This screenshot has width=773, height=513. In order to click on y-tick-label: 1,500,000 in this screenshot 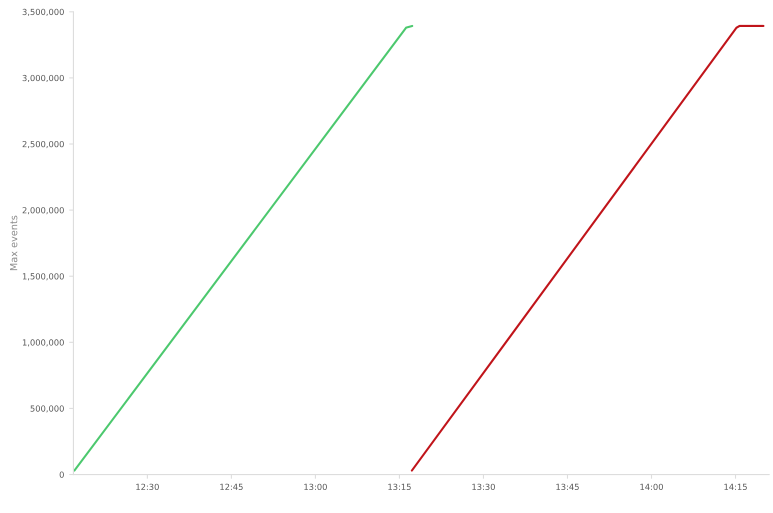, I will do `click(43, 276)`.